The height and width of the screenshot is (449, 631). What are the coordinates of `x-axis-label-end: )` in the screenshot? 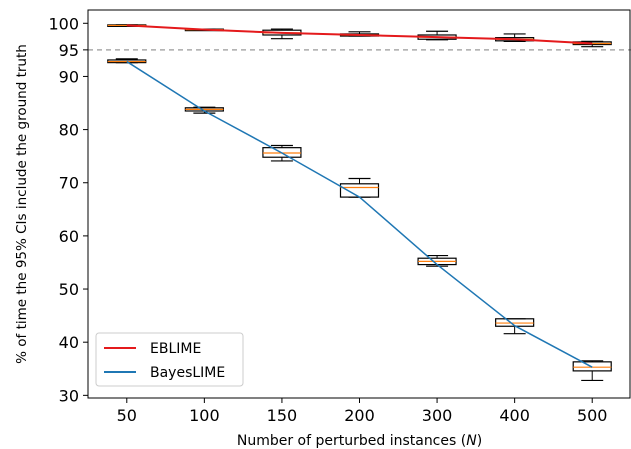 It's located at (479, 441).